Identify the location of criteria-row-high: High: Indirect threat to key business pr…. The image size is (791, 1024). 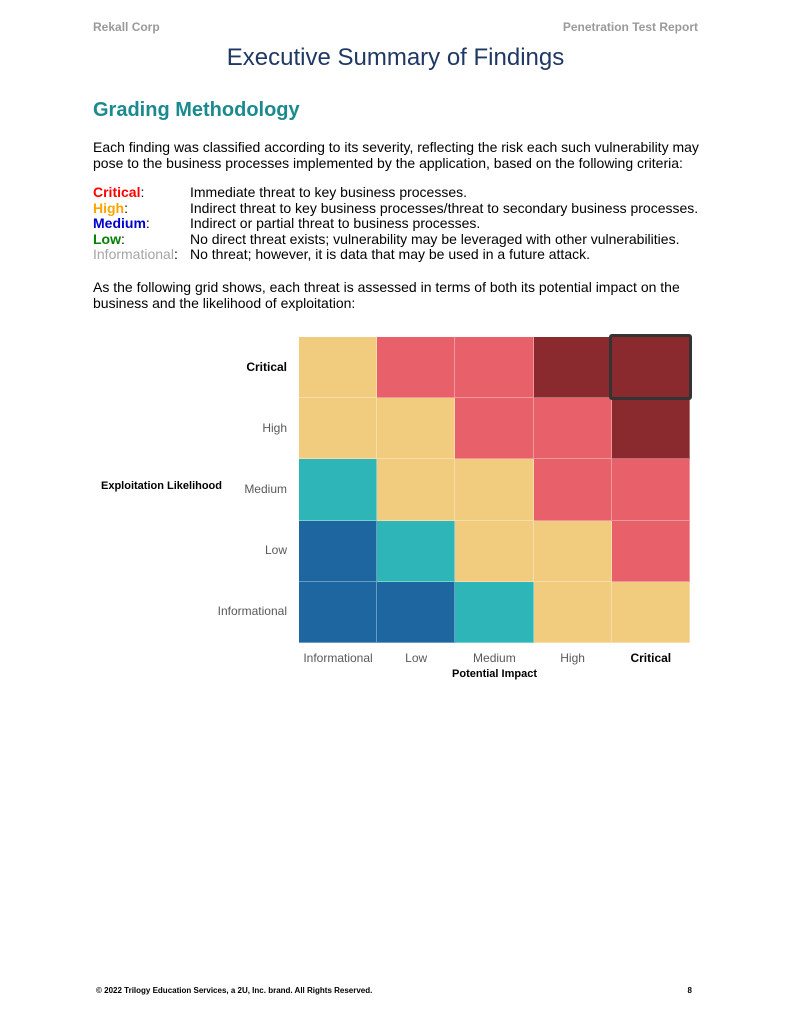
(396, 207).